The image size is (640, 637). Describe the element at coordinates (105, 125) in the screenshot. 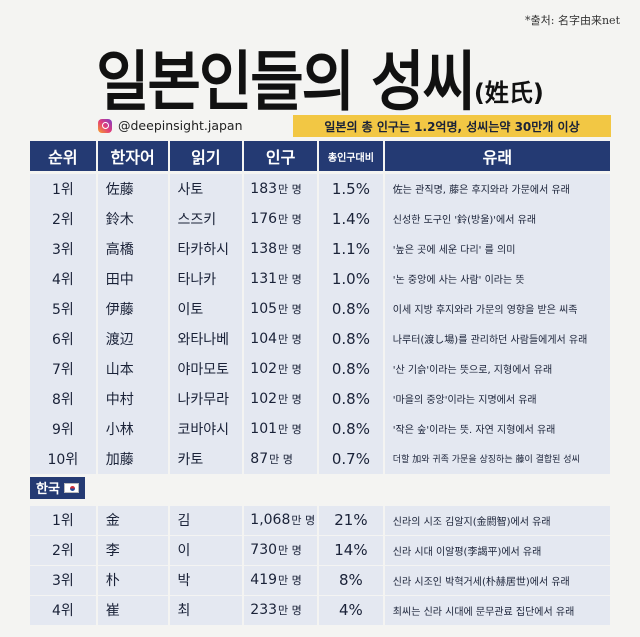

I see `instagram-icon` at that location.